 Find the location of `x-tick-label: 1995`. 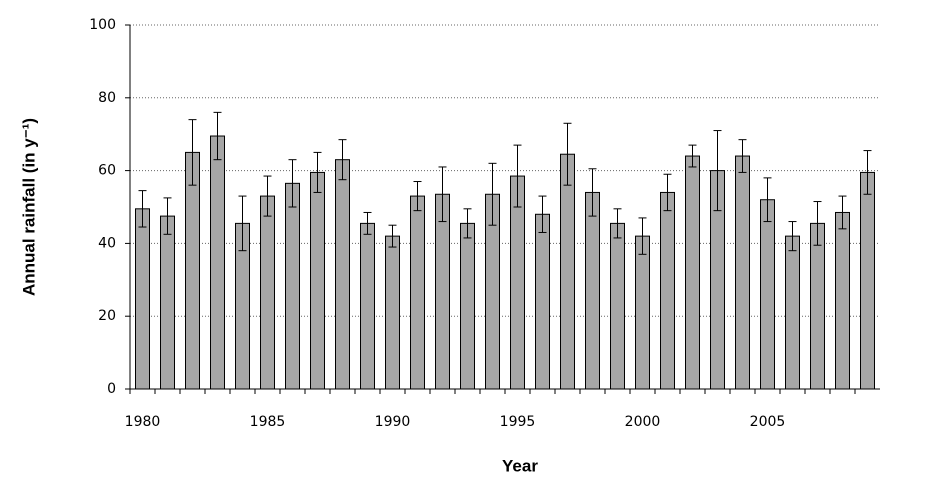

x-tick-label: 1995 is located at coordinates (518, 422).